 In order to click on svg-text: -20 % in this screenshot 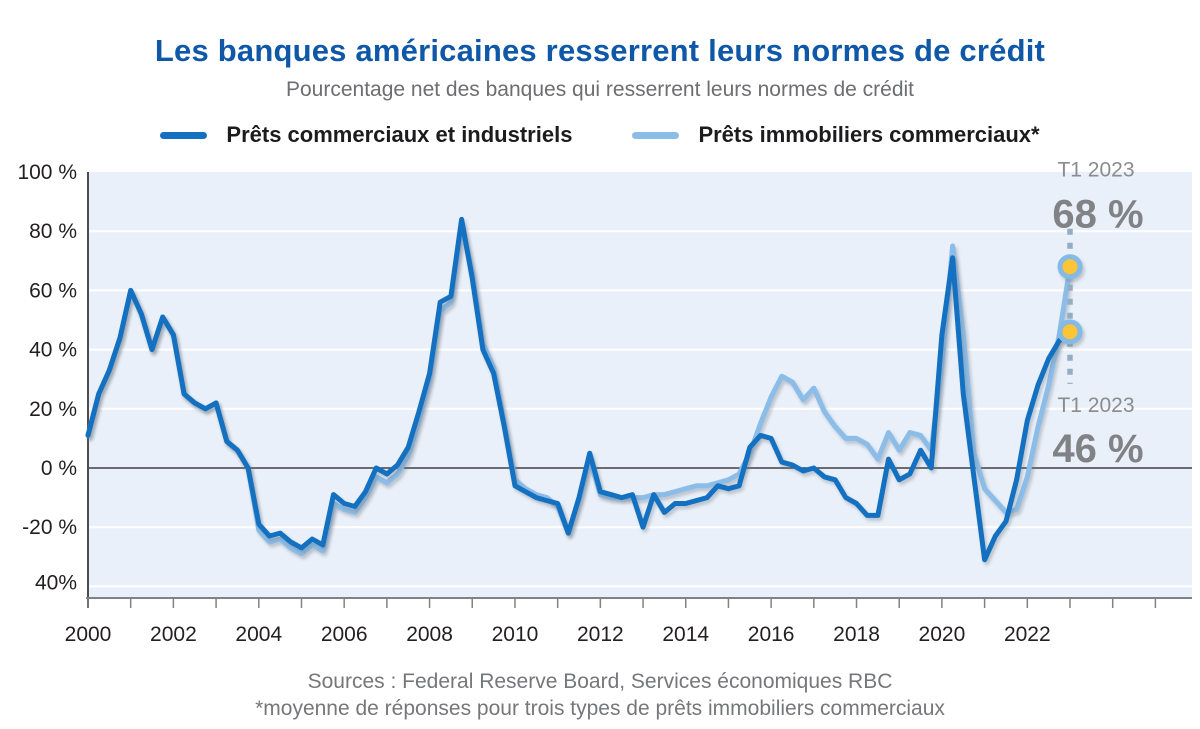, I will do `click(49, 527)`.